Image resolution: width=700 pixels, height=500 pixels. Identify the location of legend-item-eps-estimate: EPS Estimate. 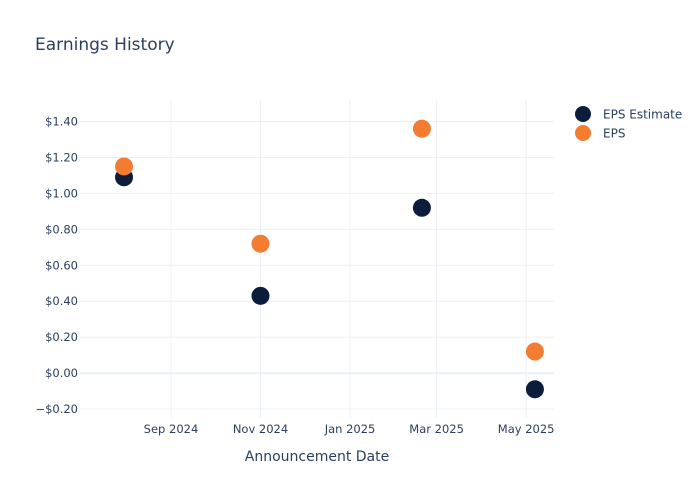
(628, 114).